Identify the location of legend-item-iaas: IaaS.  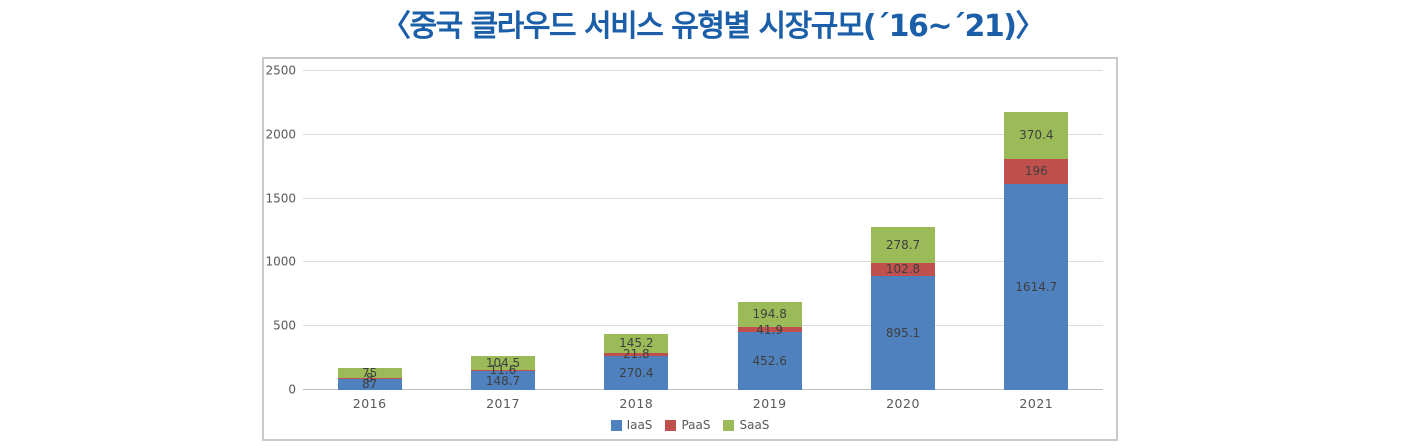
(631, 425).